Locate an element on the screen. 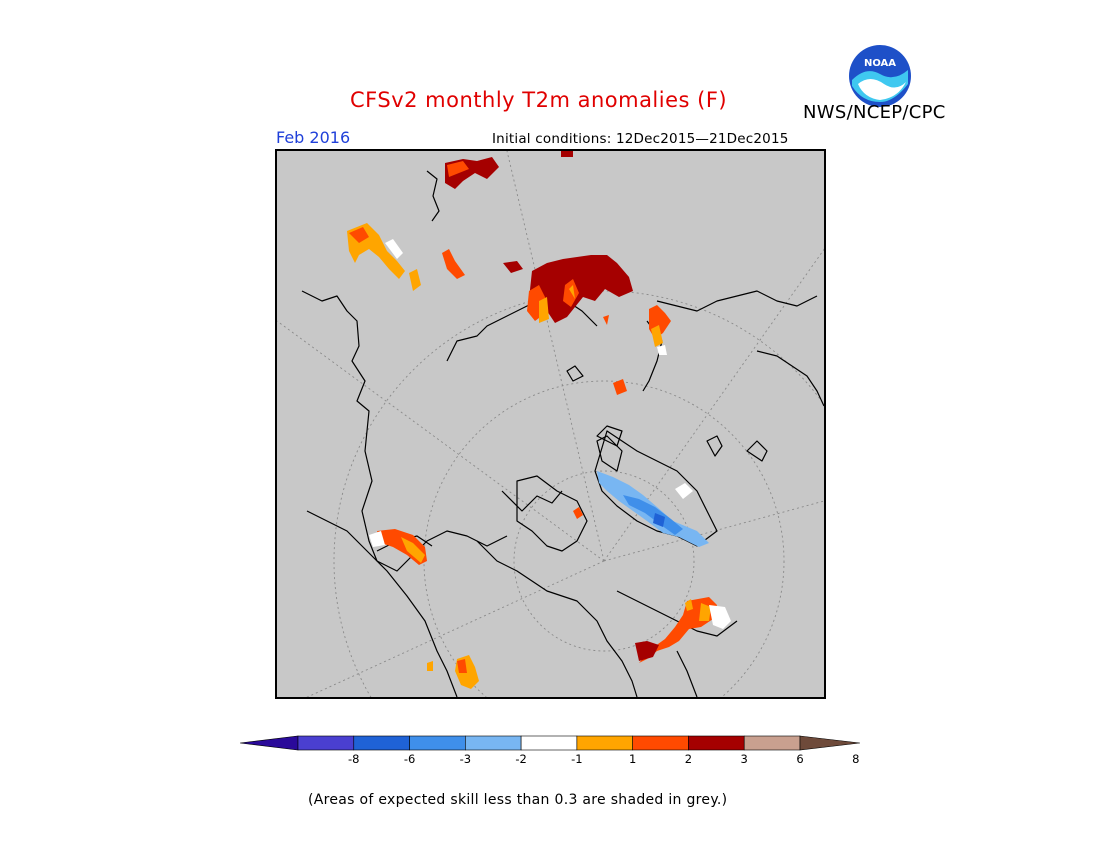 The image size is (1100, 850). colorbar-bins is located at coordinates (550, 743).